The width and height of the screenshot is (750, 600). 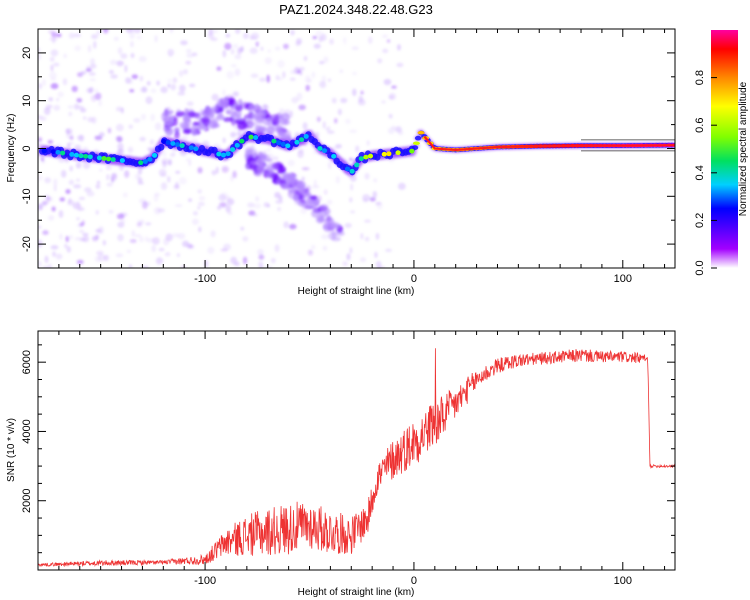 I want to click on y-tick-label: -10, so click(x=27, y=196).